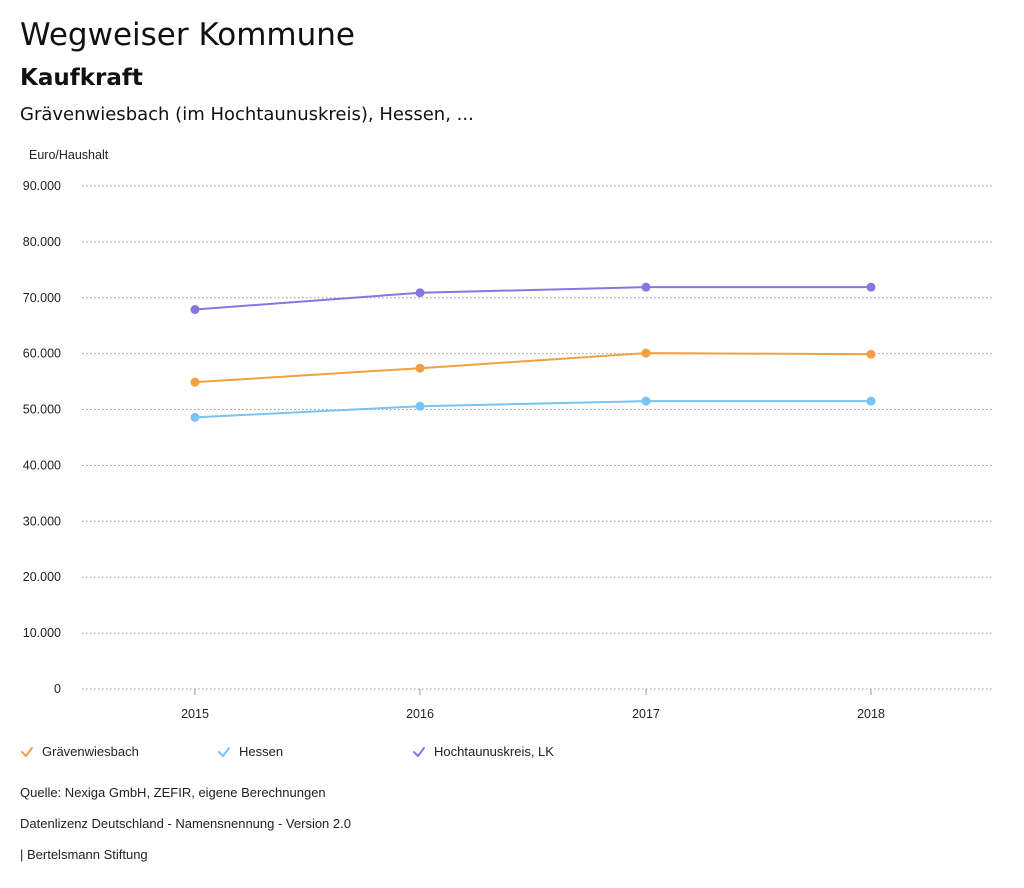 The width and height of the screenshot is (1024, 888). I want to click on legend-item: Hochtaunuskreis, LK, so click(483, 751).